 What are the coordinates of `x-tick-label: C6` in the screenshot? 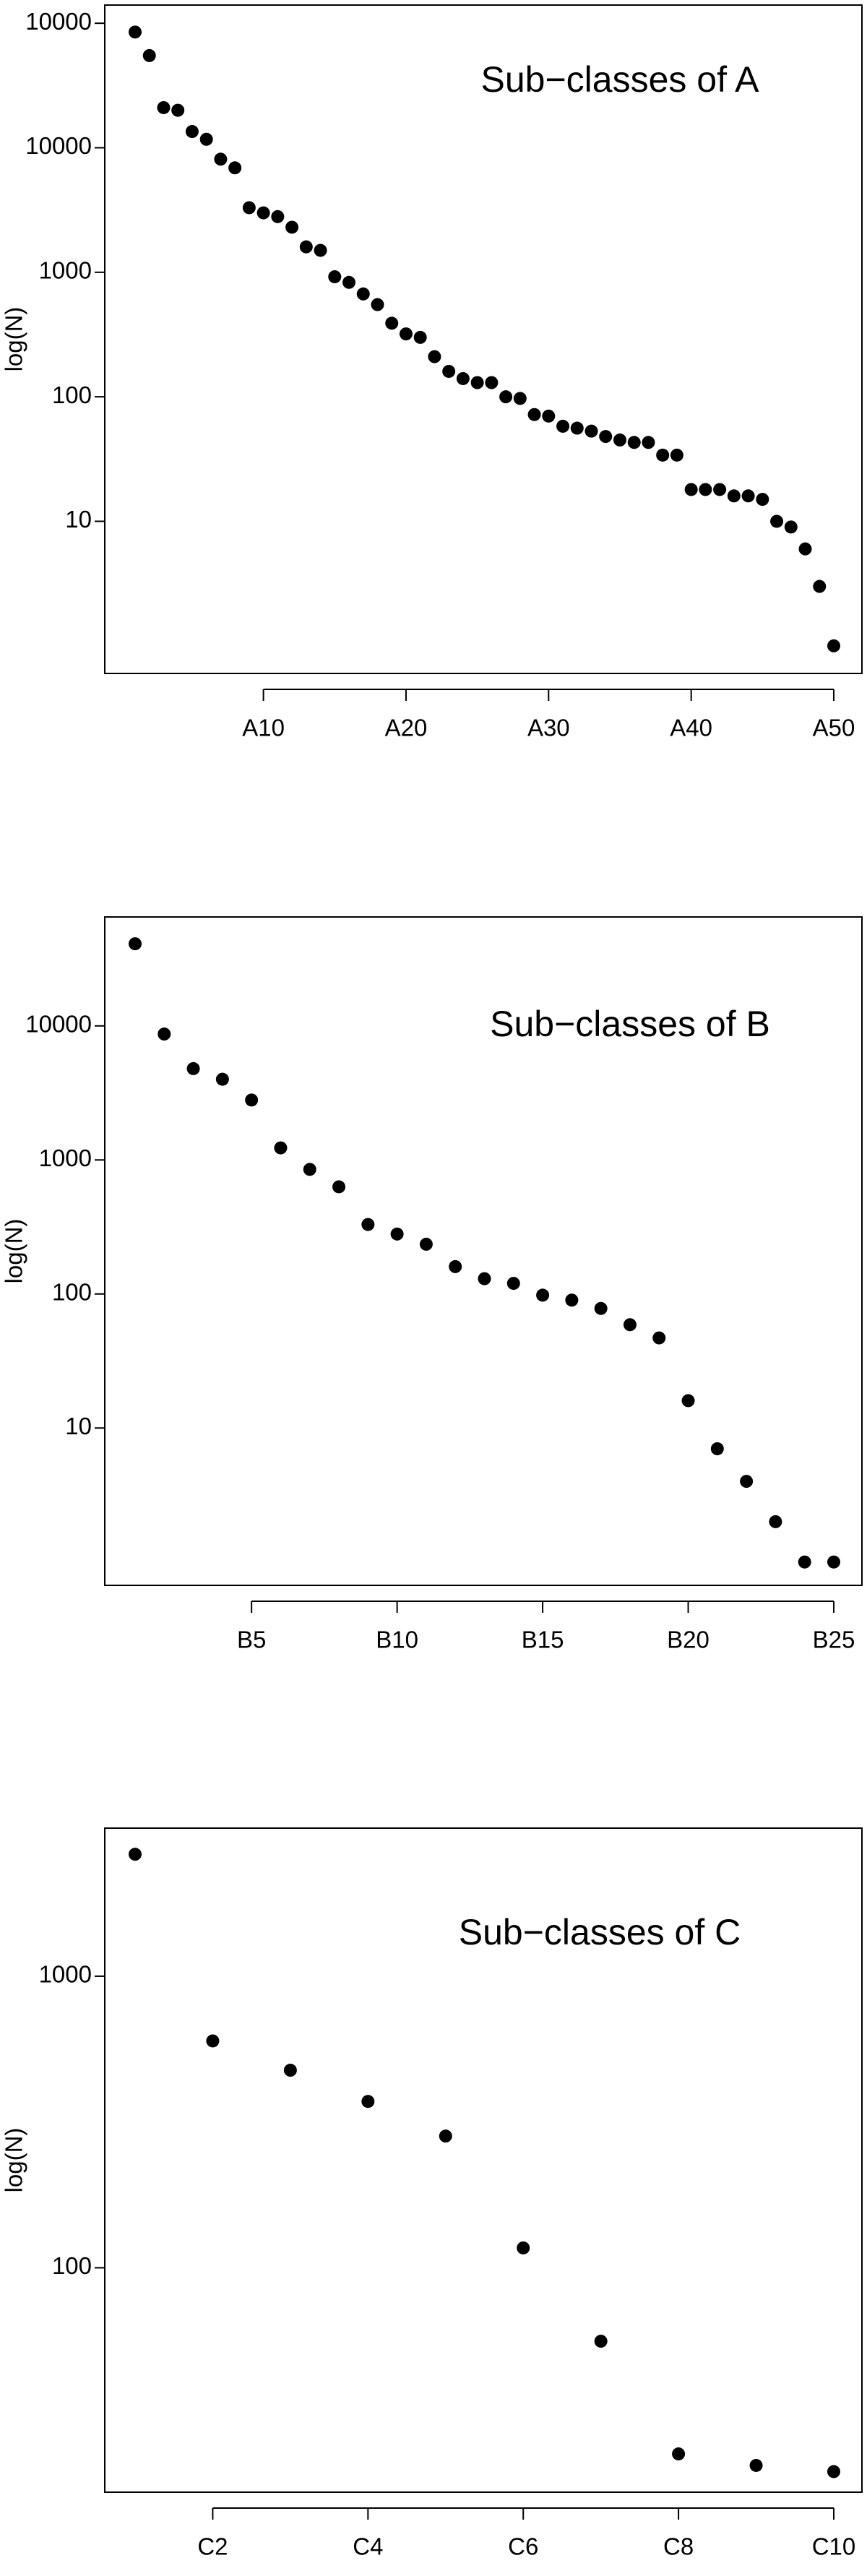 It's located at (523, 2546).